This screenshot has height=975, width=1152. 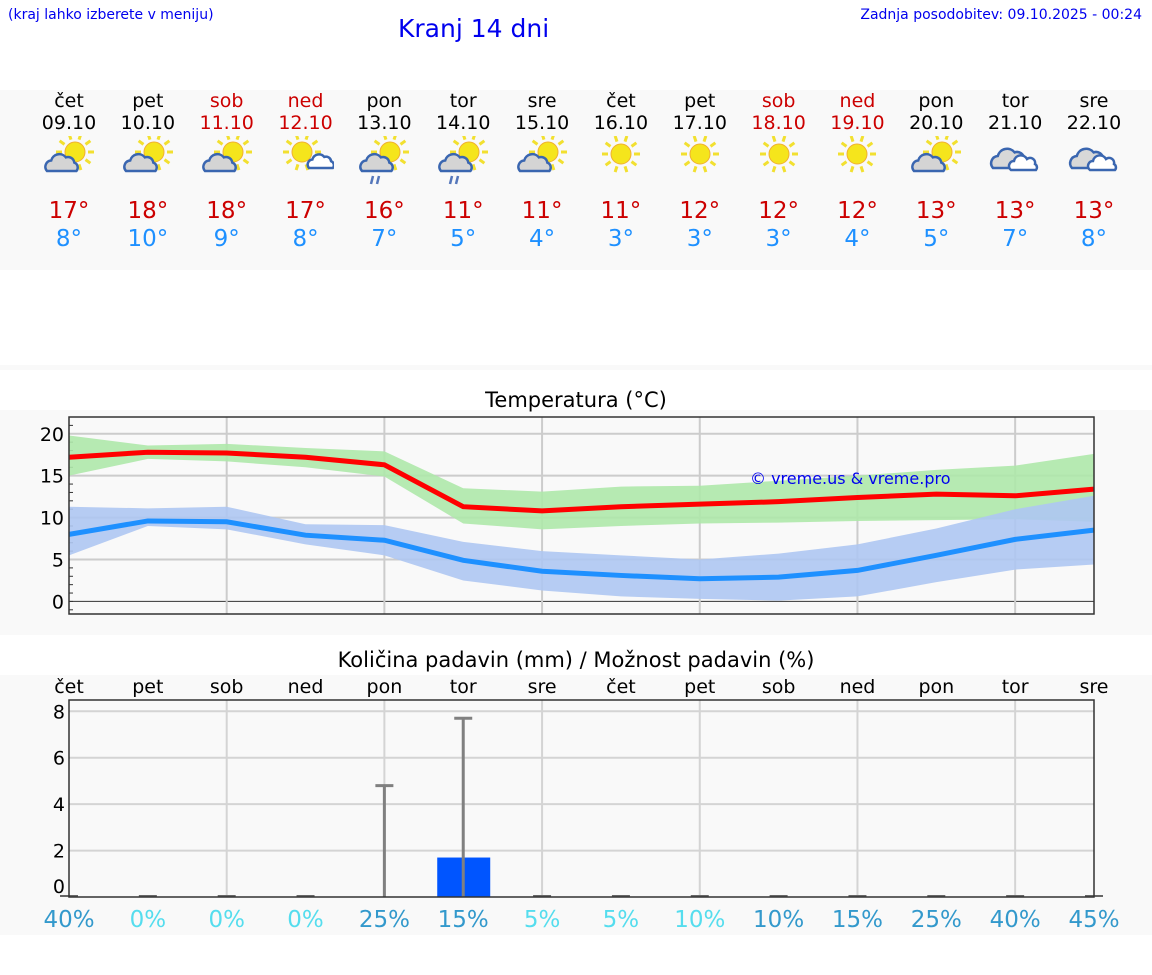 What do you see at coordinates (699, 920) in the screenshot?
I see `precip-probability: 10%` at bounding box center [699, 920].